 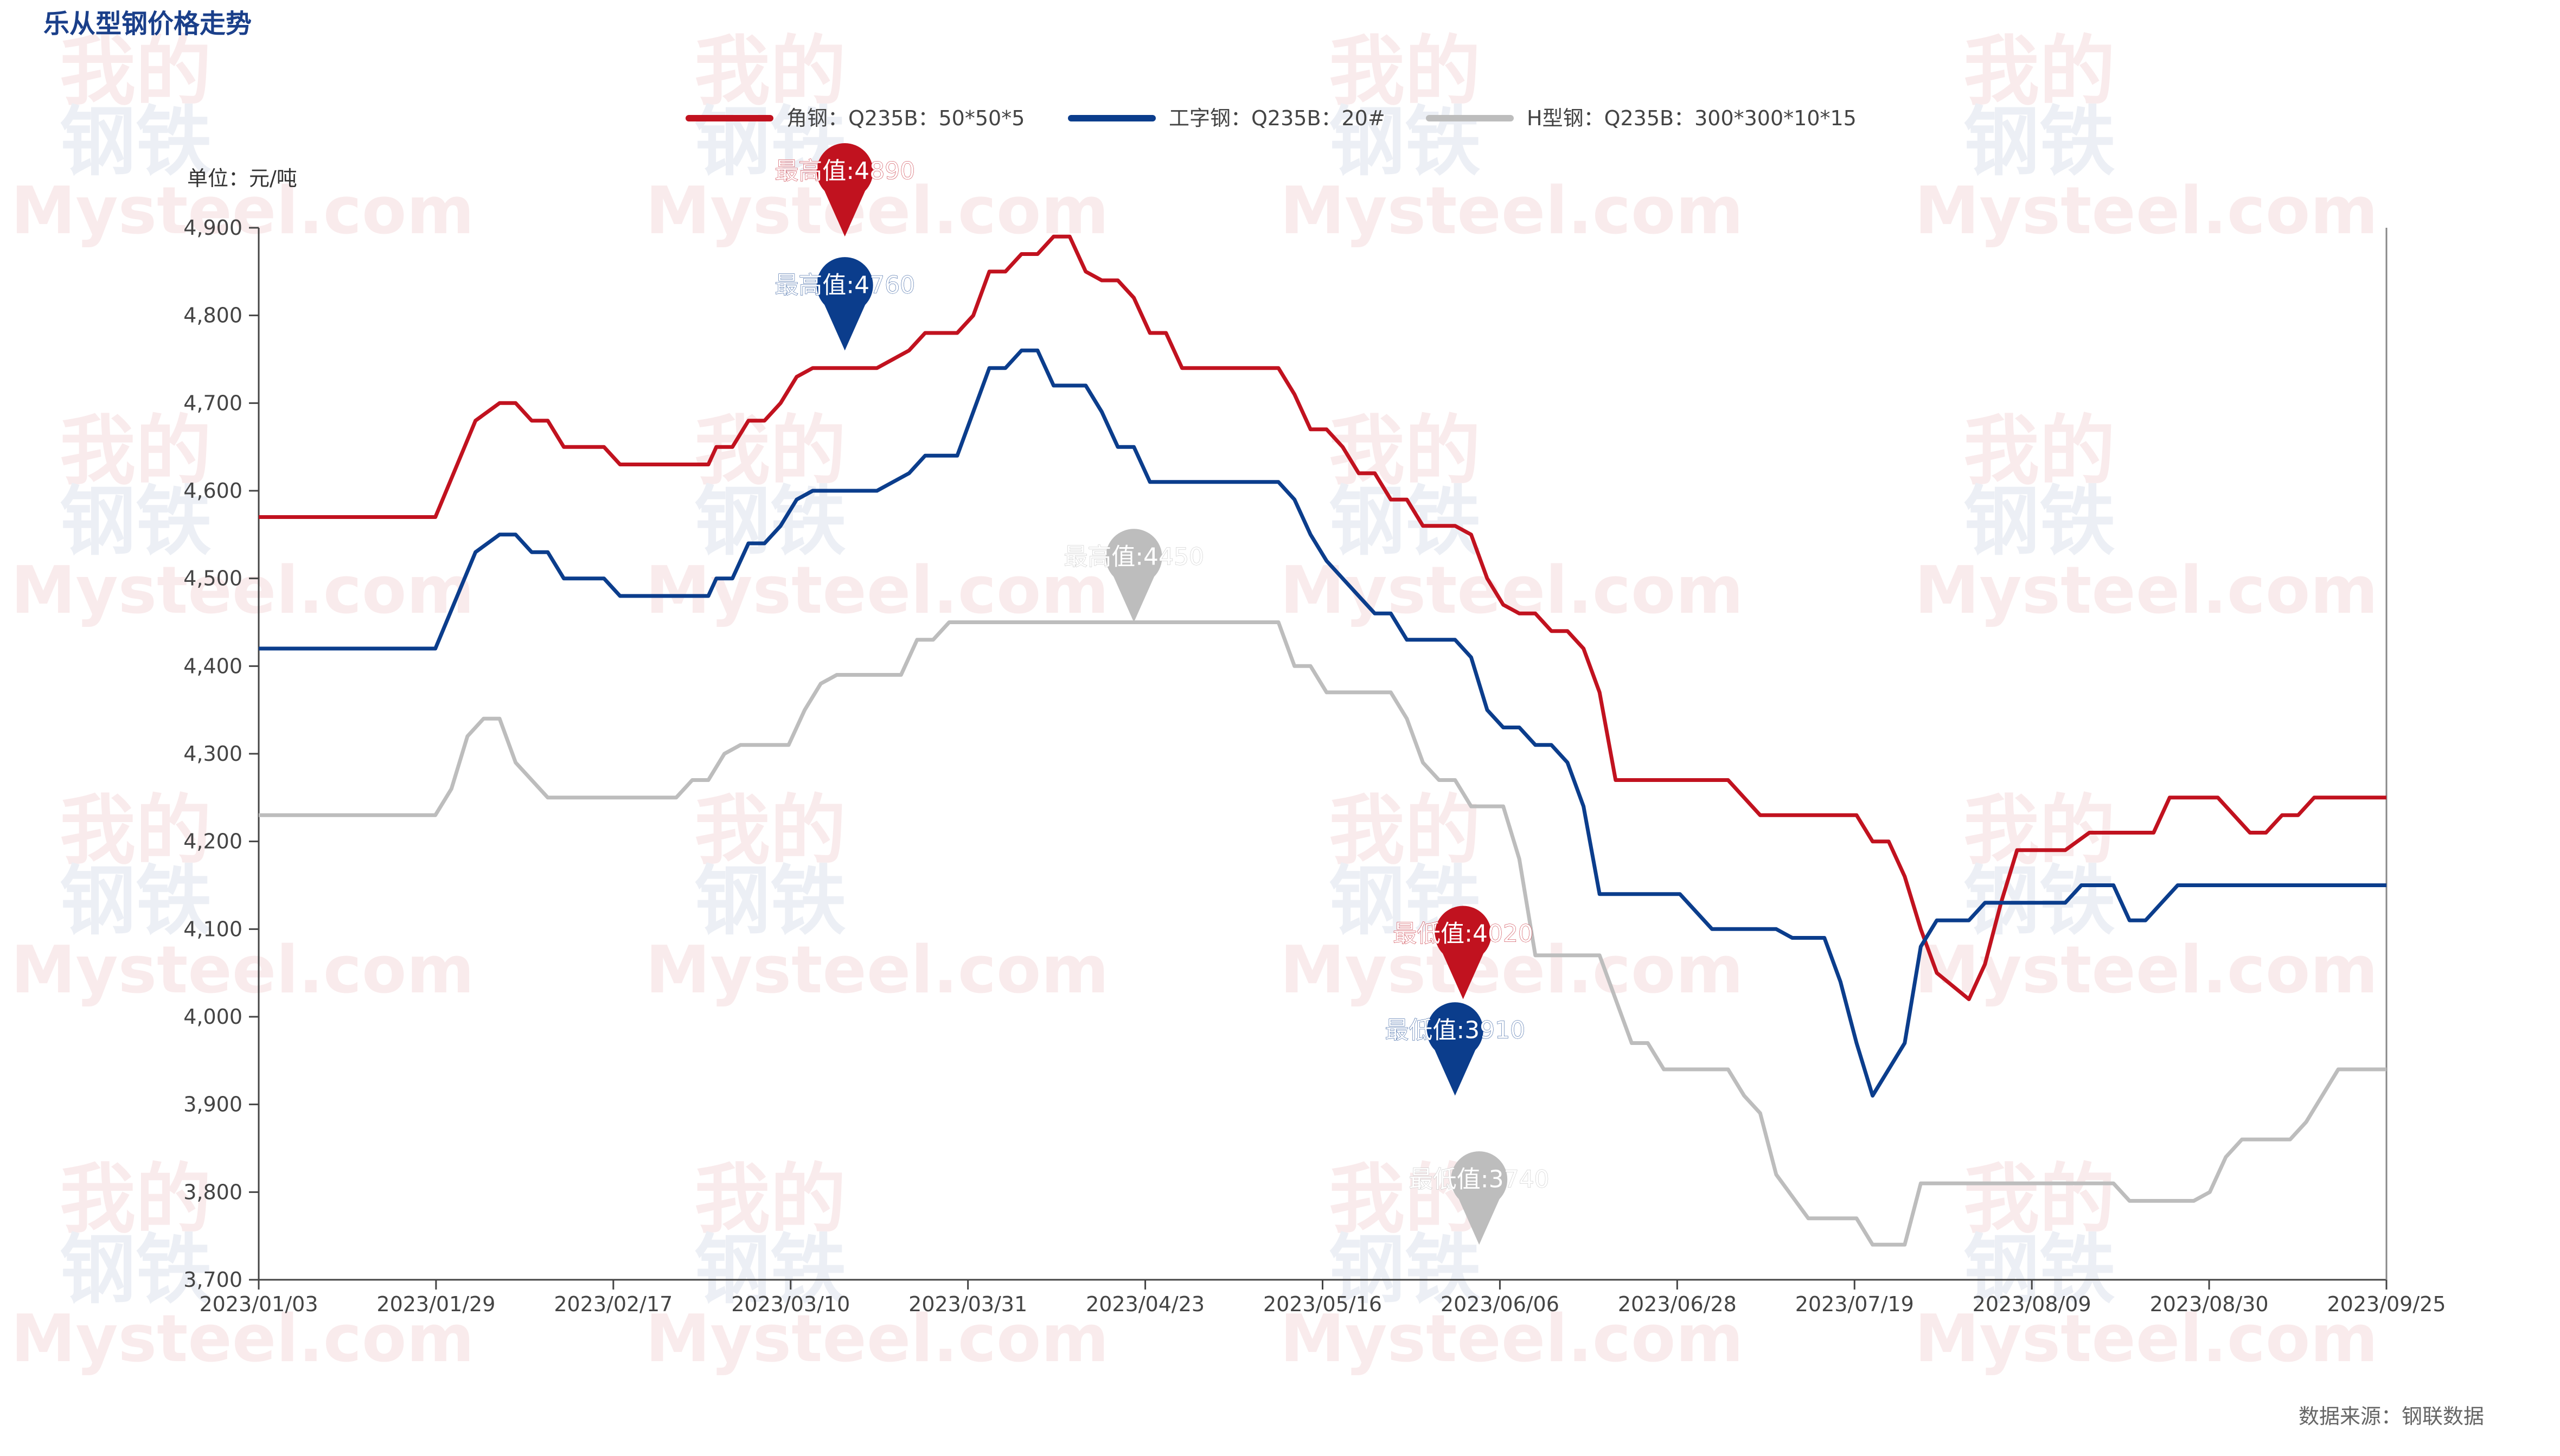 What do you see at coordinates (1277, 118) in the screenshot?
I see `legend-label-1: 工字钢：Q235B：20#` at bounding box center [1277, 118].